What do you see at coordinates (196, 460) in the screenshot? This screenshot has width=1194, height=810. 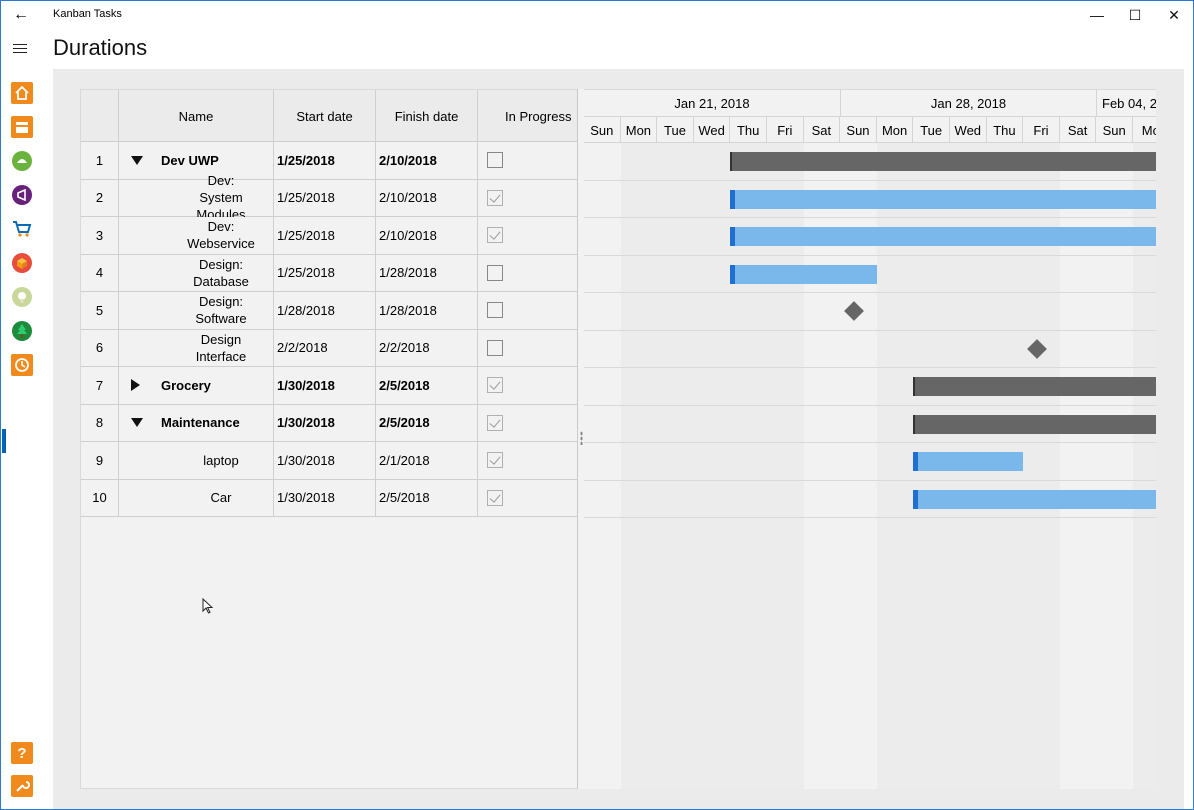 I see `task-name-cell: laptop` at bounding box center [196, 460].